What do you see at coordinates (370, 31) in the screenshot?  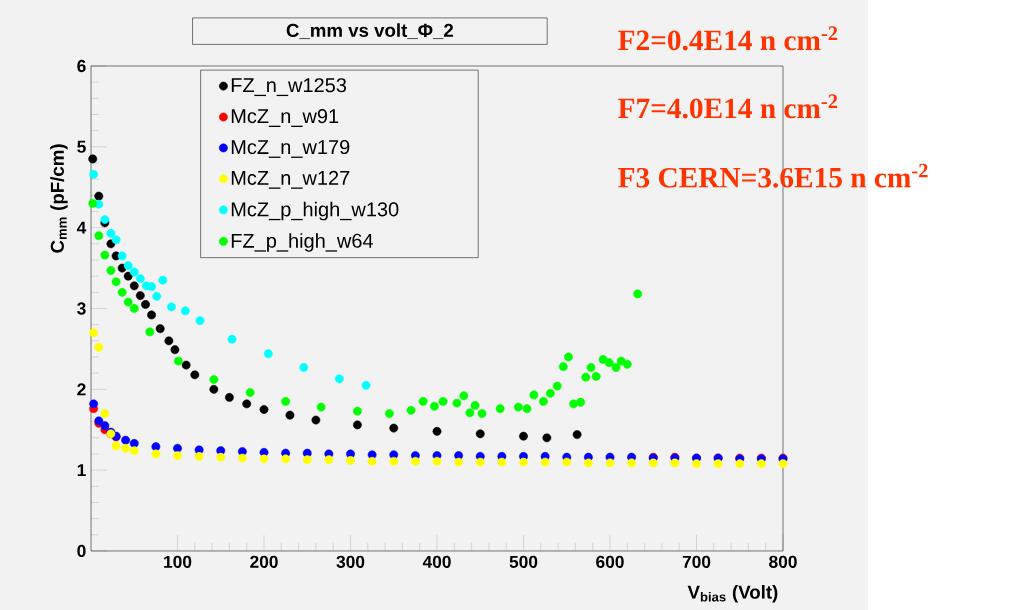 I see `chart-title: C_mm vs volt_Φ_2` at bounding box center [370, 31].